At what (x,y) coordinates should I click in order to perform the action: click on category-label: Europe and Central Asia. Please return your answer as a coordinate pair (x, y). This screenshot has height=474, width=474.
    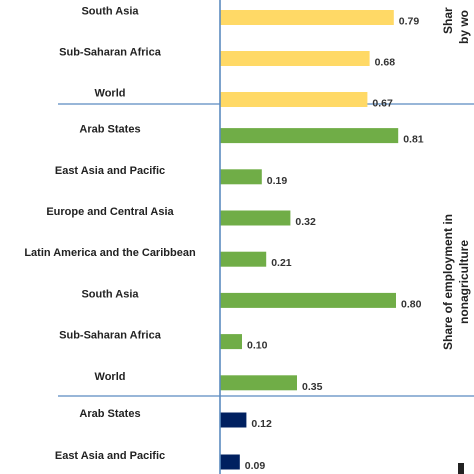
    Looking at the image, I should click on (110, 212).